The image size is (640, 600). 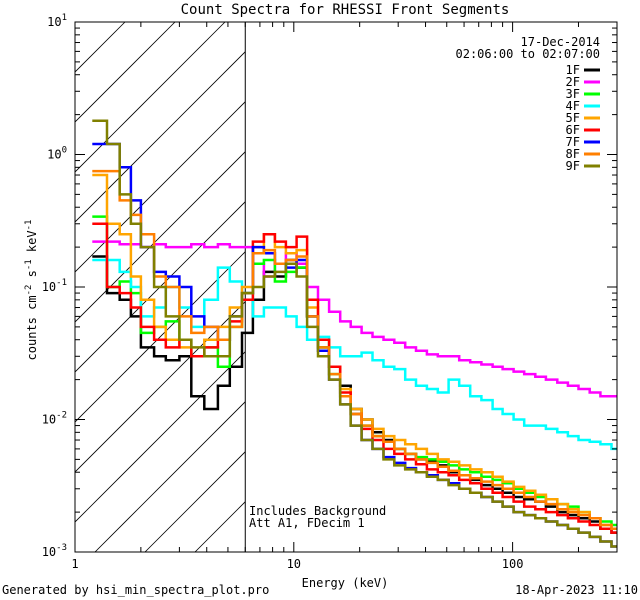 What do you see at coordinates (74, 564) in the screenshot?
I see `x-tick-label: 1` at bounding box center [74, 564].